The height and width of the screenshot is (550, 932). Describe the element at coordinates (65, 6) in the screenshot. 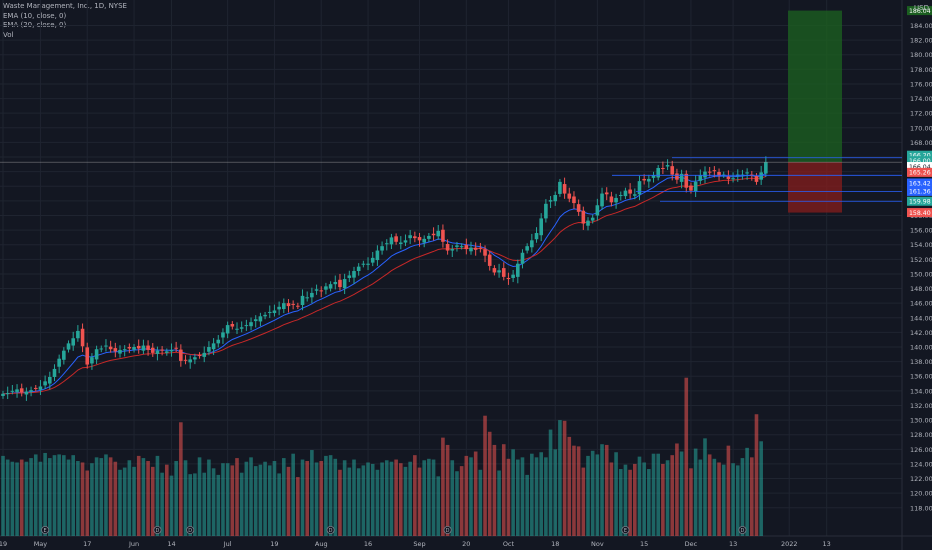

I see `legend-title: Waste Management, Inc., 1D, NYSE` at that location.